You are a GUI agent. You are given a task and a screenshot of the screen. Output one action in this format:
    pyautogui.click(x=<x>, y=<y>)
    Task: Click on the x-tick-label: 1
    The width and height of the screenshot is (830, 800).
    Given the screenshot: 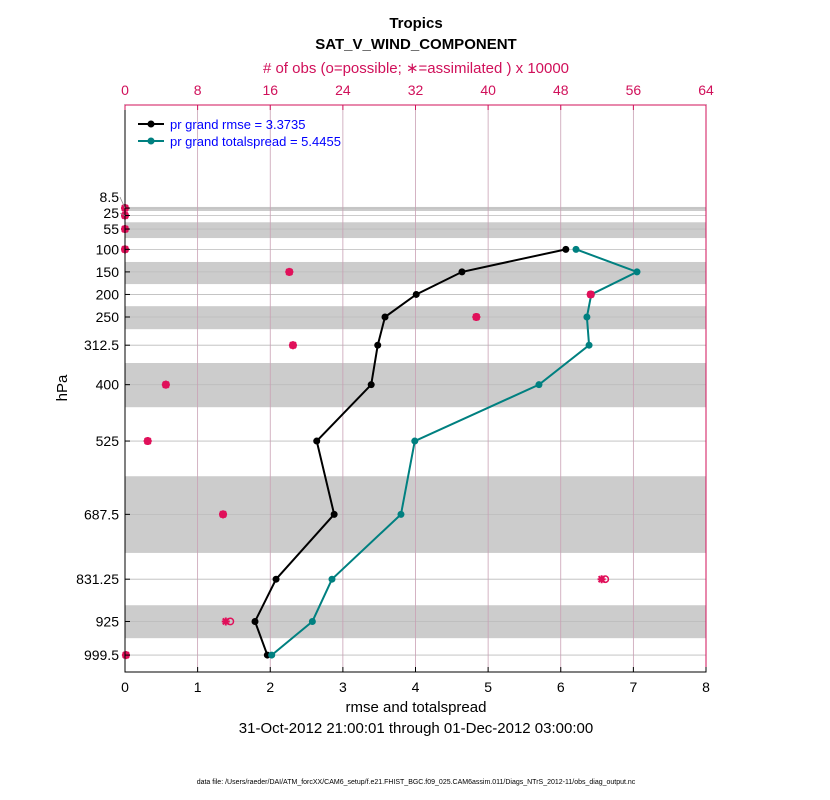 What is the action you would take?
    pyautogui.click(x=198, y=687)
    